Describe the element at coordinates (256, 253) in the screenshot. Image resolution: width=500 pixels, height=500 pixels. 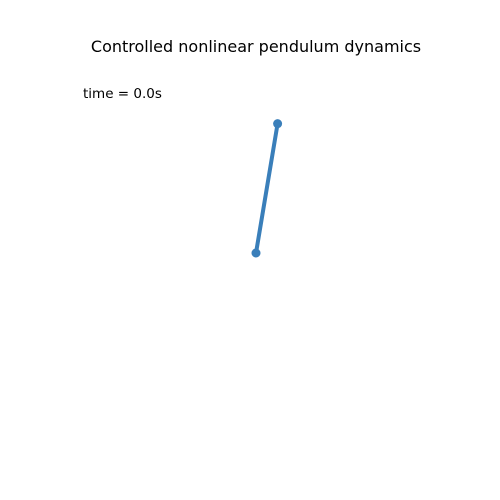
I see `pendulum-pivot-point` at that location.